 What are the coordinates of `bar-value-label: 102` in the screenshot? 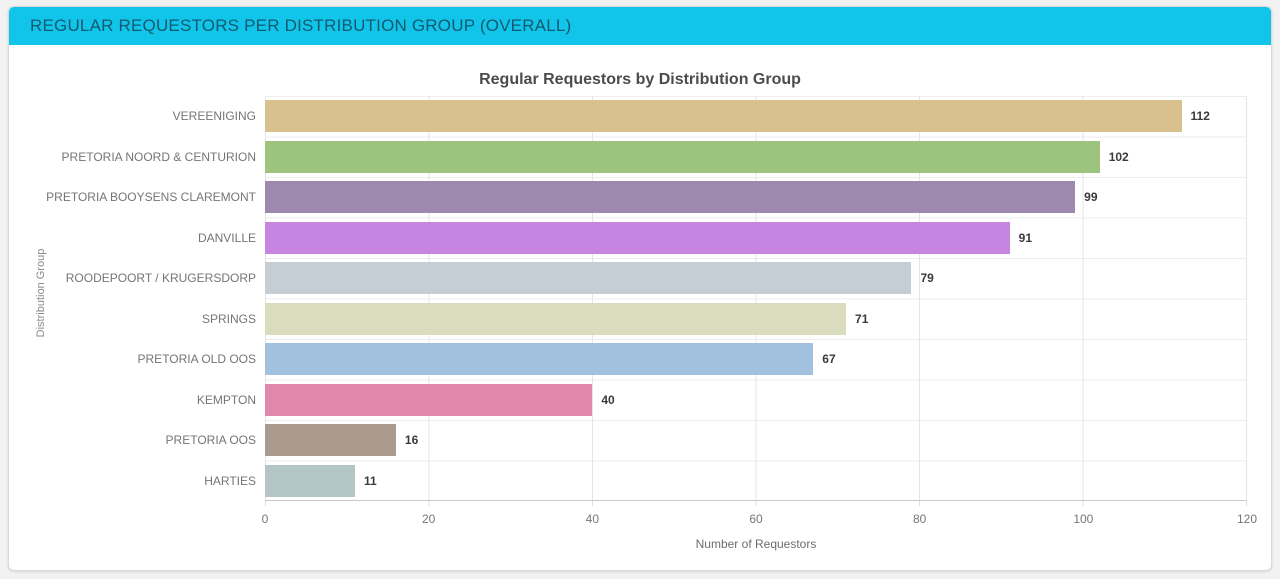 It's located at (1118, 156).